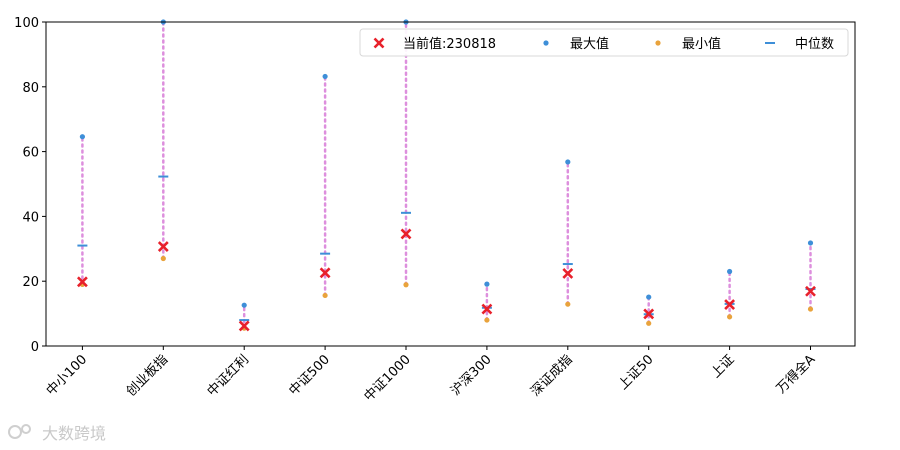  Describe the element at coordinates (147, 375) in the screenshot. I see `x-tick-label: 创业板指` at that location.